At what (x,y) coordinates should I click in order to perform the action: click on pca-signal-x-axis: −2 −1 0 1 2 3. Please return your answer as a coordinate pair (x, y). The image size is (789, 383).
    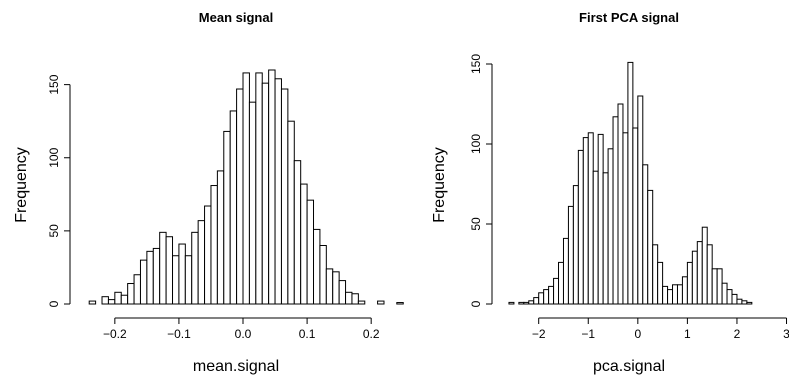
    Looking at the image, I should click on (660, 329).